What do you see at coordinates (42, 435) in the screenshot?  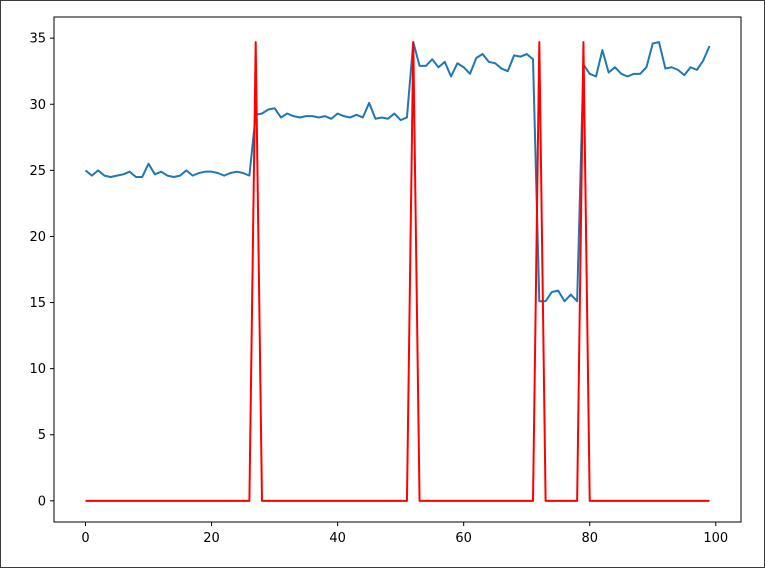 I see `y-tick-label: 5` at bounding box center [42, 435].